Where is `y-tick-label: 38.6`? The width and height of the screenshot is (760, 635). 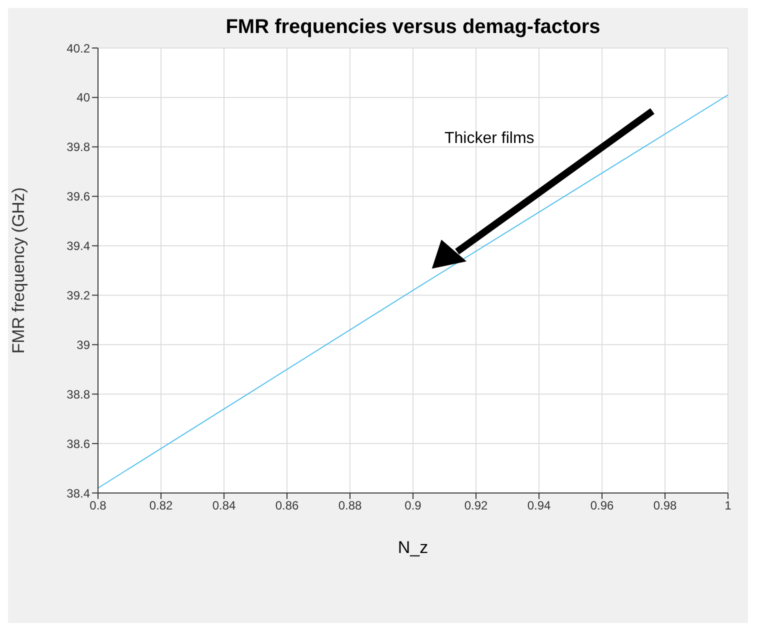
y-tick-label: 38.6 is located at coordinates (78, 443).